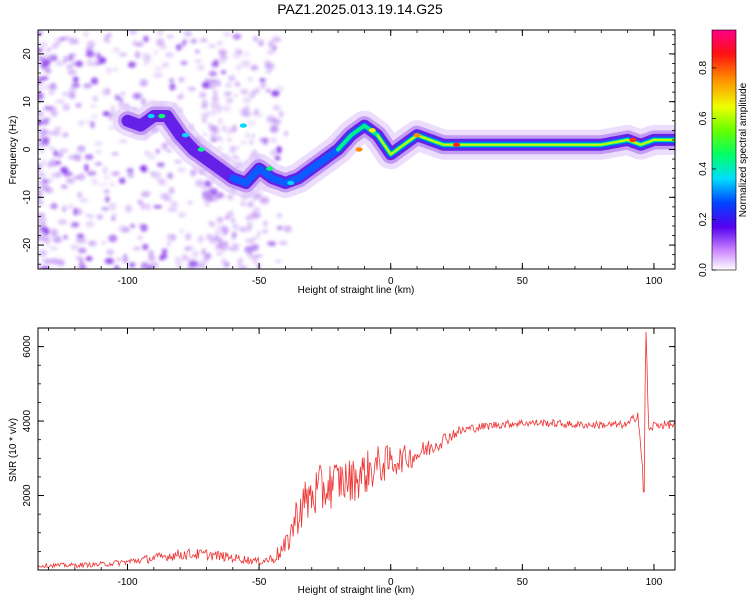  I want to click on x-tick-label: -100, so click(127, 582).